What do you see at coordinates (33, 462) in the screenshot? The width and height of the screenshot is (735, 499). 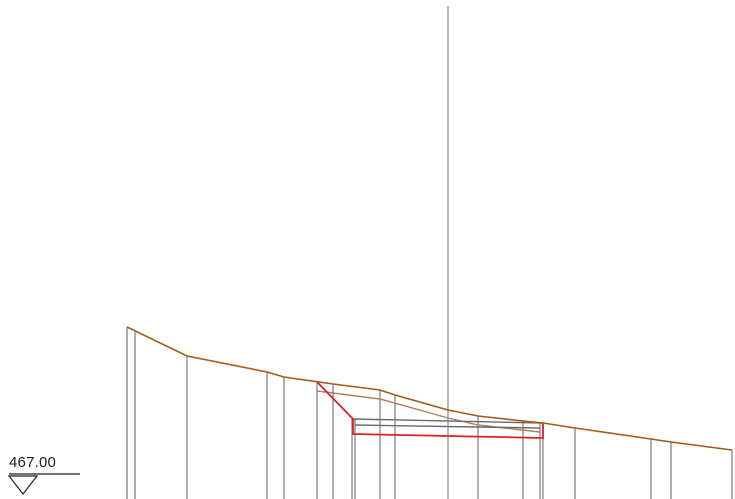 I see `datum-elevation-label: 467.00` at bounding box center [33, 462].